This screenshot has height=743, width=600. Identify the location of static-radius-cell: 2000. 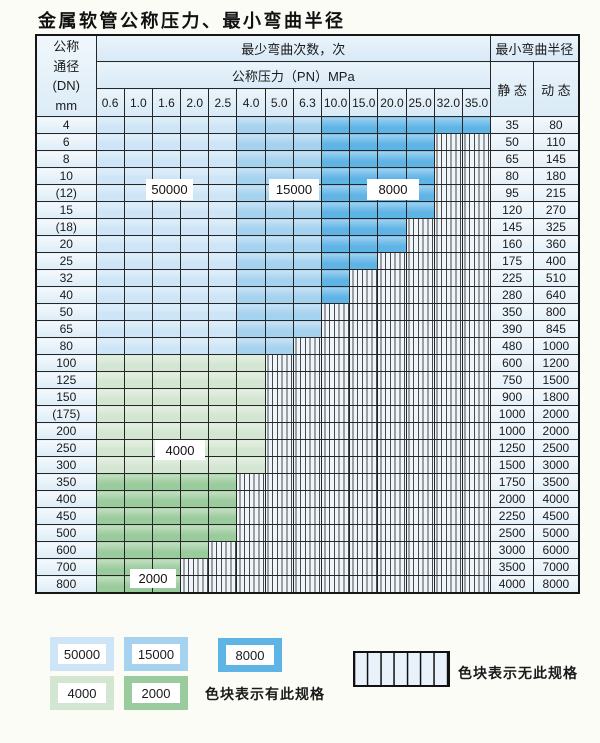
(512, 499).